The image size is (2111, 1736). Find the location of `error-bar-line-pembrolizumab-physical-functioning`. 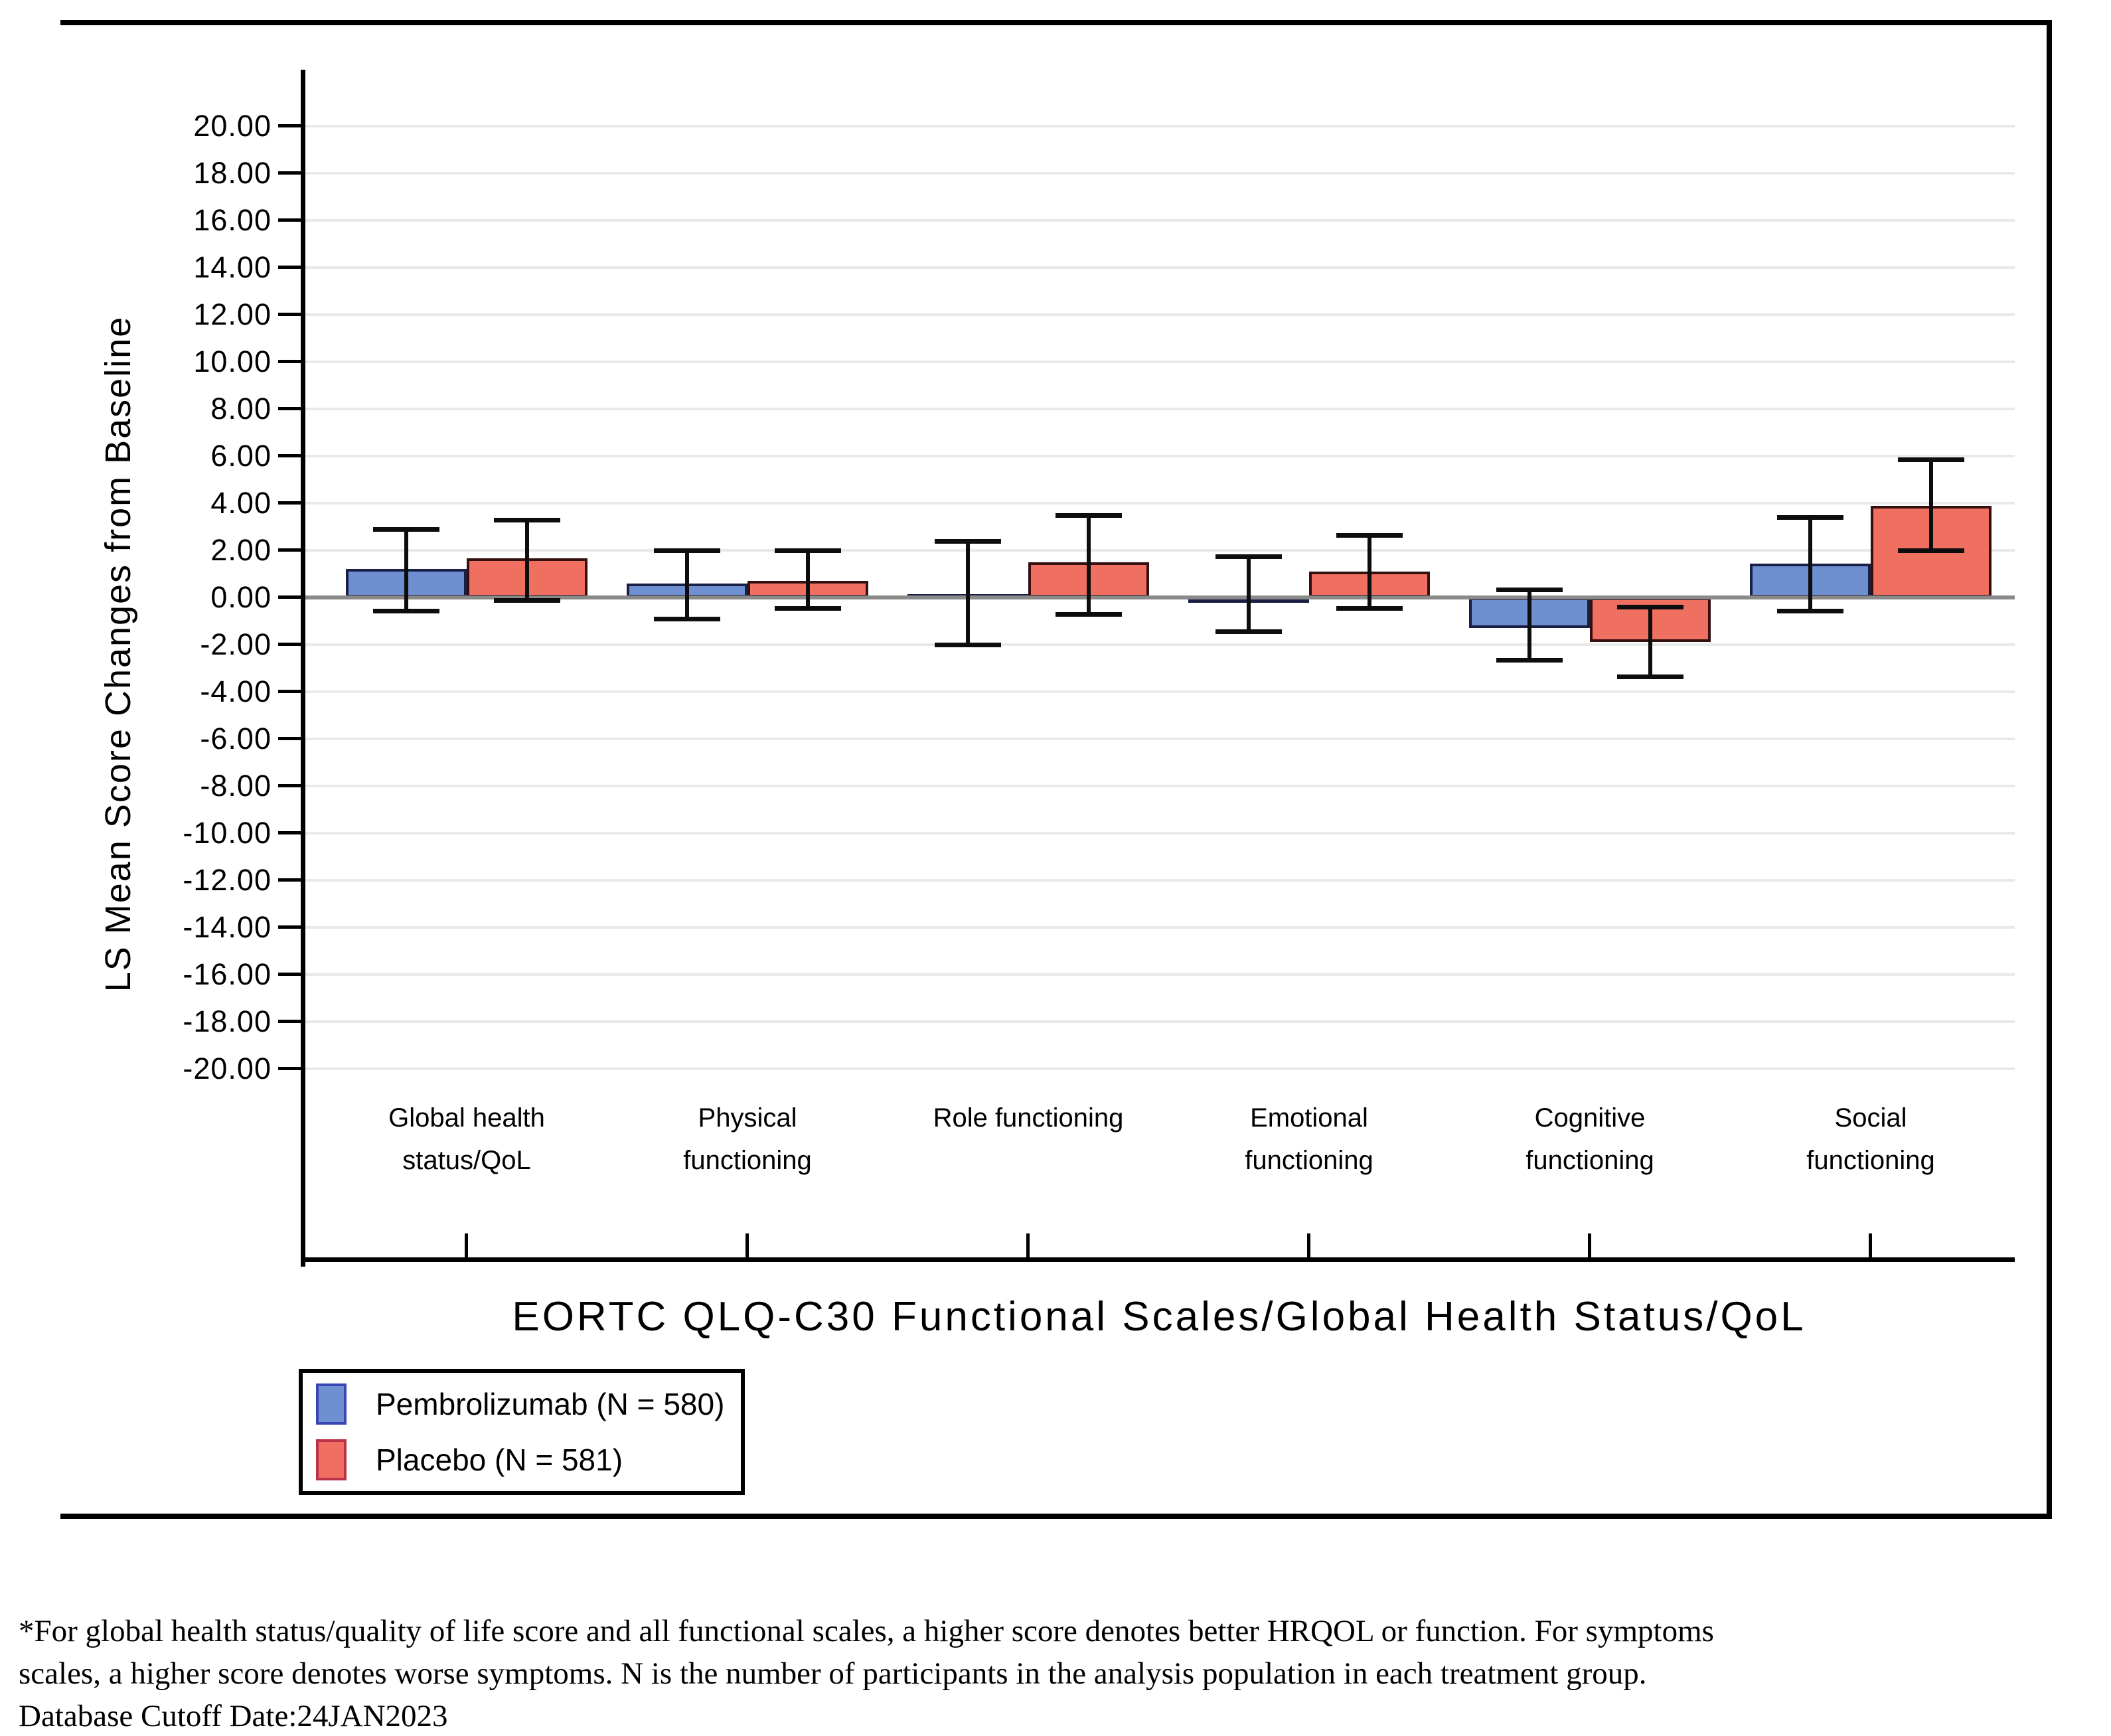

error-bar-line-pembrolizumab-physical-functioning is located at coordinates (687, 584).